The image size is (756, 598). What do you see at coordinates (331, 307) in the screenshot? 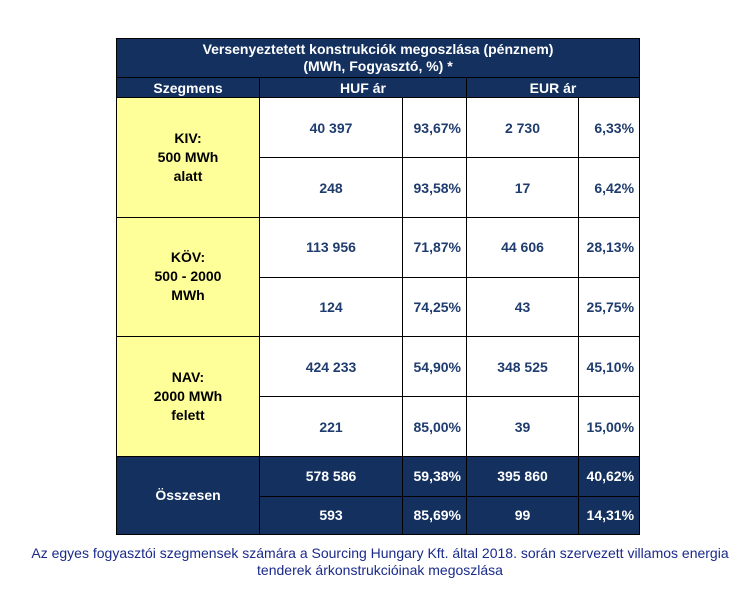
I see `huf-value: 124` at bounding box center [331, 307].